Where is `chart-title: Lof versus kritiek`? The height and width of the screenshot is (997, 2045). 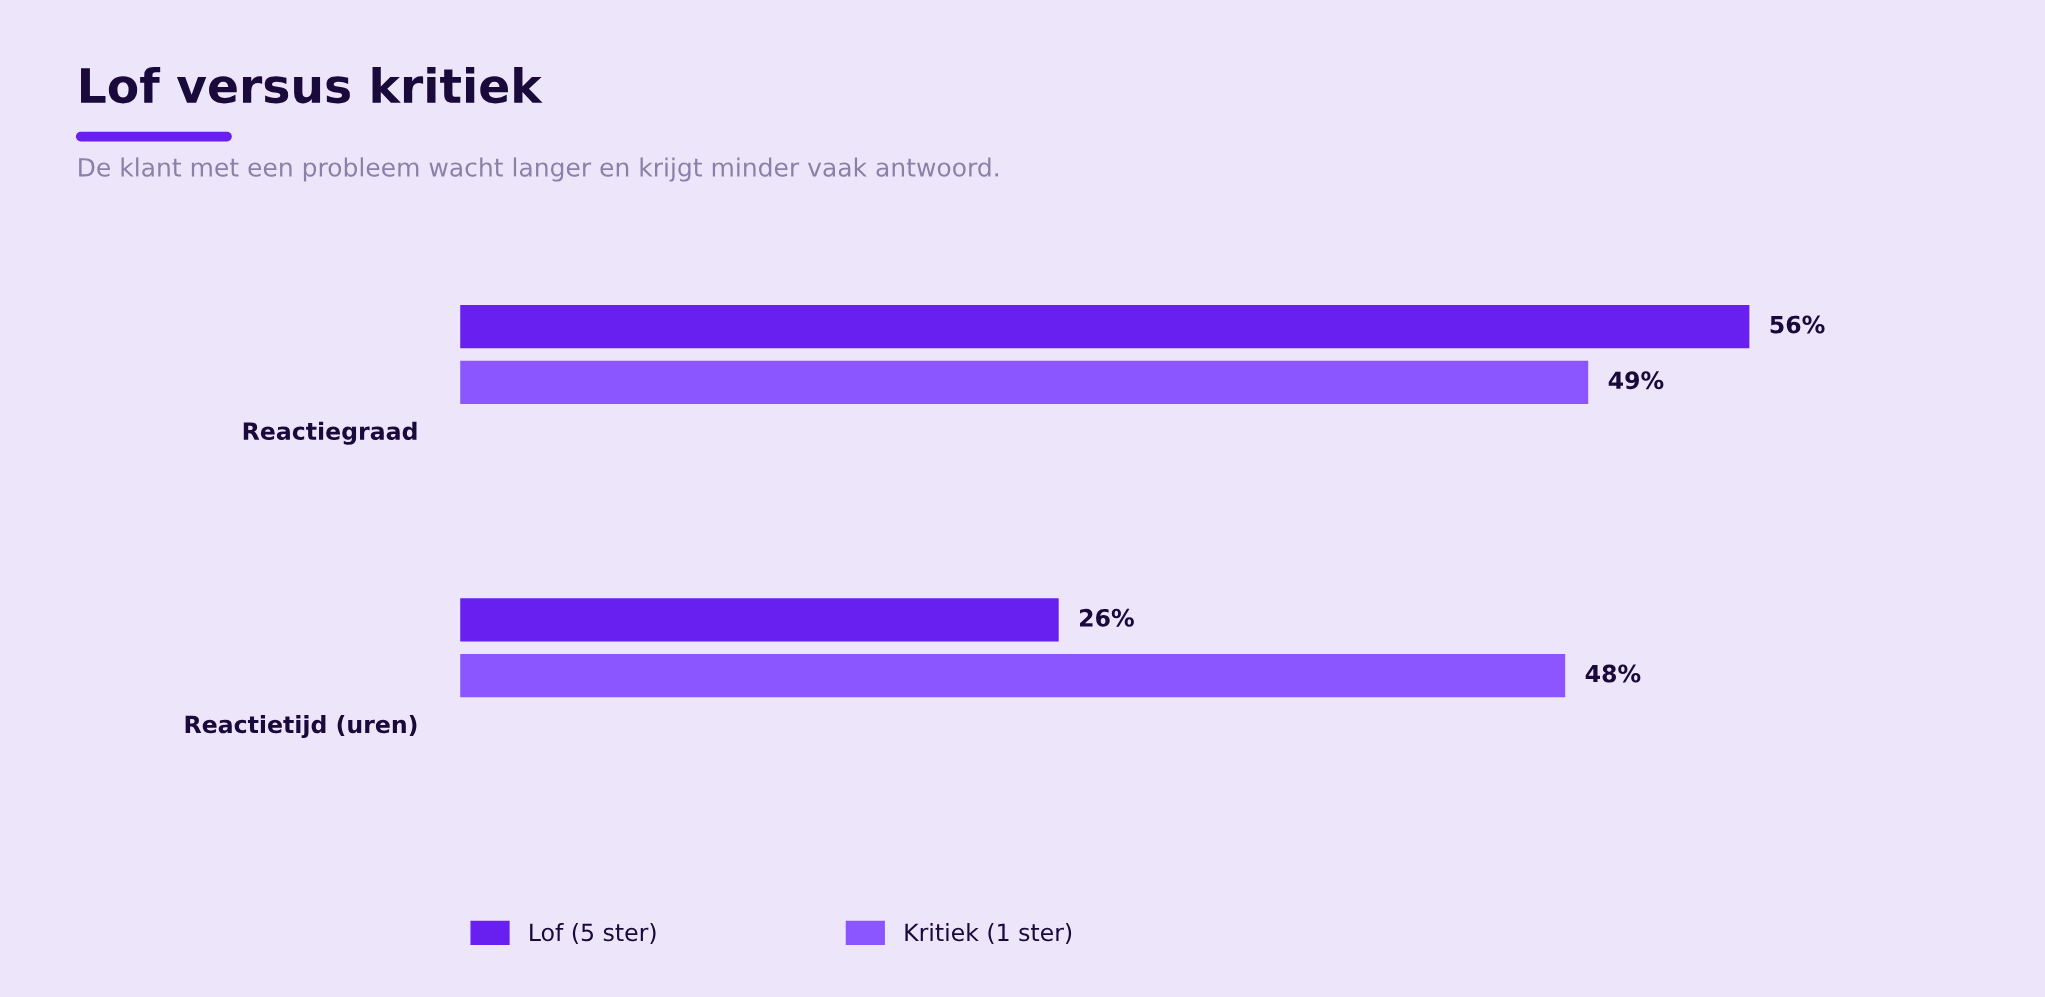 chart-title: Lof versus kritiek is located at coordinates (312, 85).